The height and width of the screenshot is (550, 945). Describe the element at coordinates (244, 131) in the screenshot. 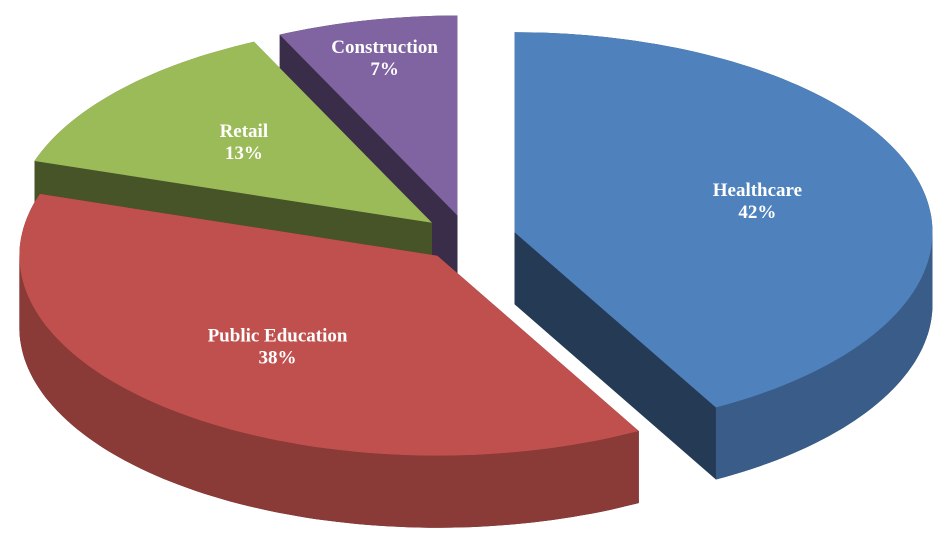

I see `category-label: Retail` at that location.